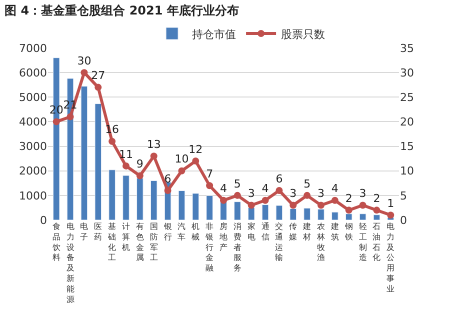 The width and height of the screenshot is (461, 316). What do you see at coordinates (140, 242) in the screenshot?
I see `x-tick-label: 有色金属` at bounding box center [140, 242].